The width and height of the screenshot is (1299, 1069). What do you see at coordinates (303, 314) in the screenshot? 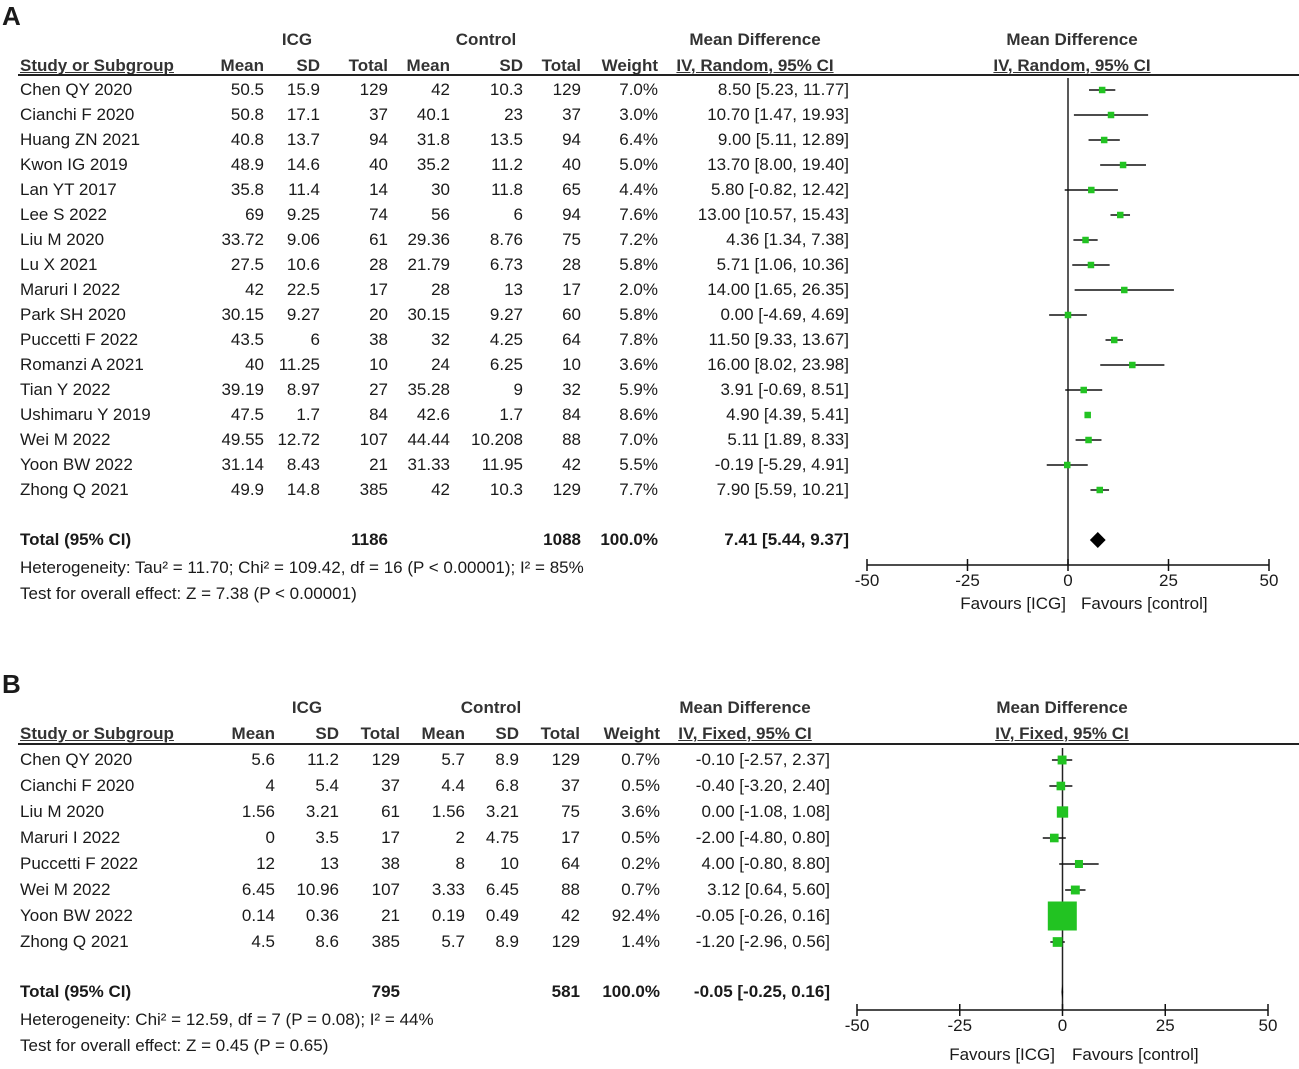
I see `icg-sd: 9.27` at bounding box center [303, 314].